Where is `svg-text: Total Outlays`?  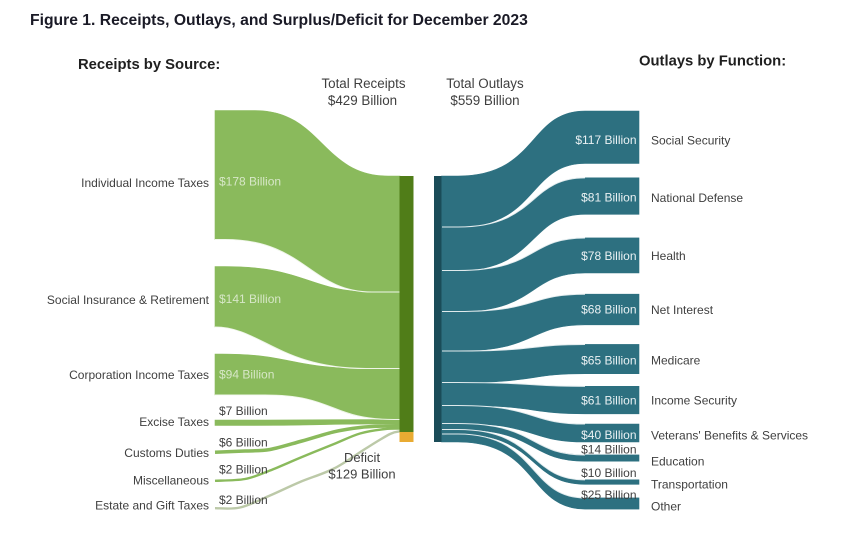 svg-text: Total Outlays is located at coordinates (485, 83).